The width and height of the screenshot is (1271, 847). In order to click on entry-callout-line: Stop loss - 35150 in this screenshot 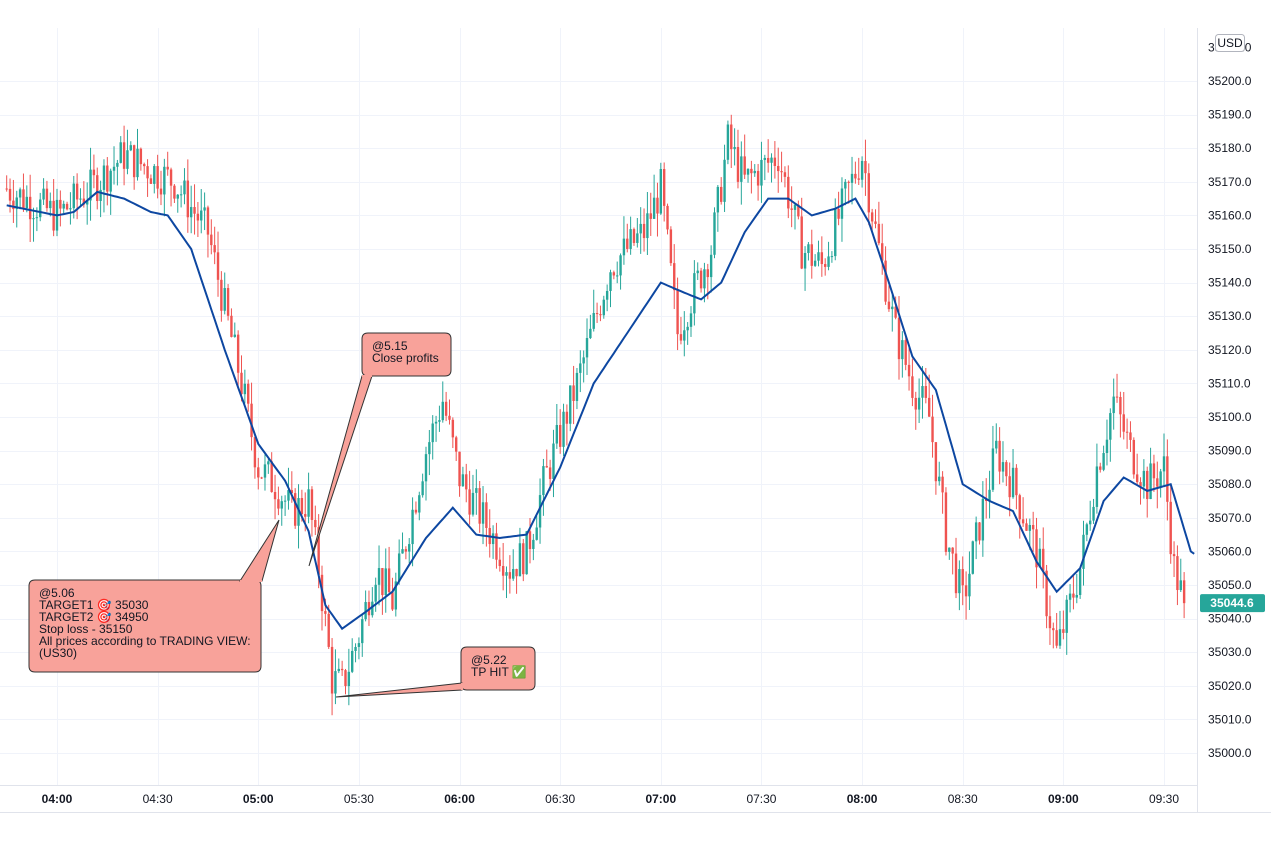, I will do `click(86, 629)`.